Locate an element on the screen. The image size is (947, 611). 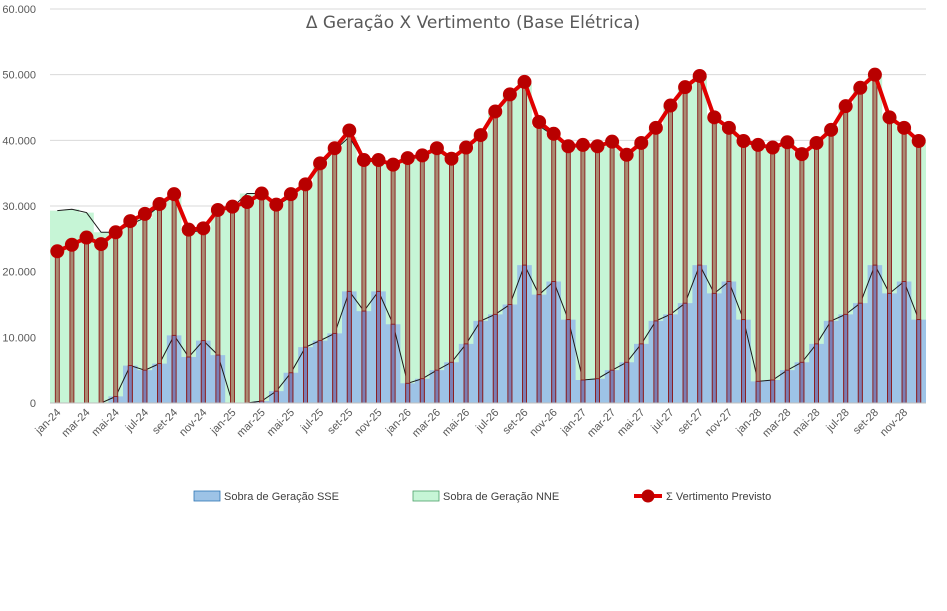
y-tick-label: 30.000 is located at coordinates (19, 207).